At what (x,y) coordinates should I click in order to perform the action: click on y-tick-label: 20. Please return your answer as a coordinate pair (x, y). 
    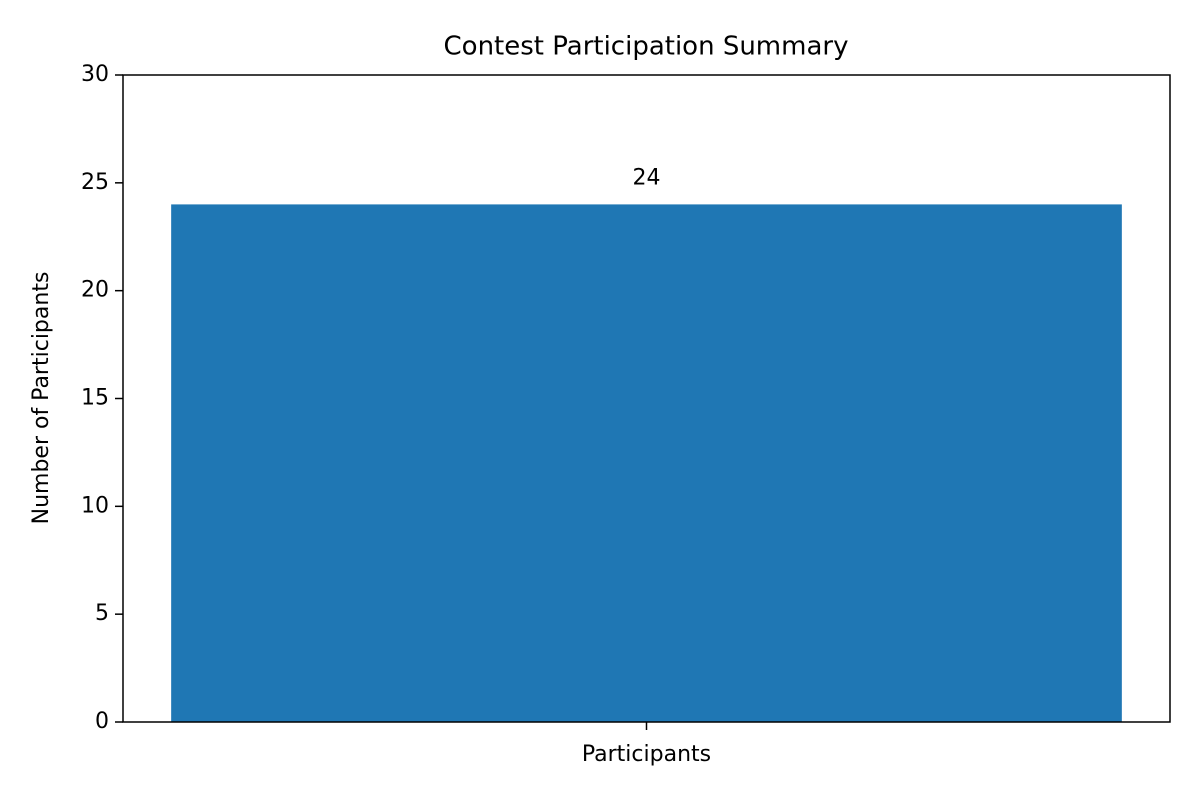
    Looking at the image, I should click on (95, 290).